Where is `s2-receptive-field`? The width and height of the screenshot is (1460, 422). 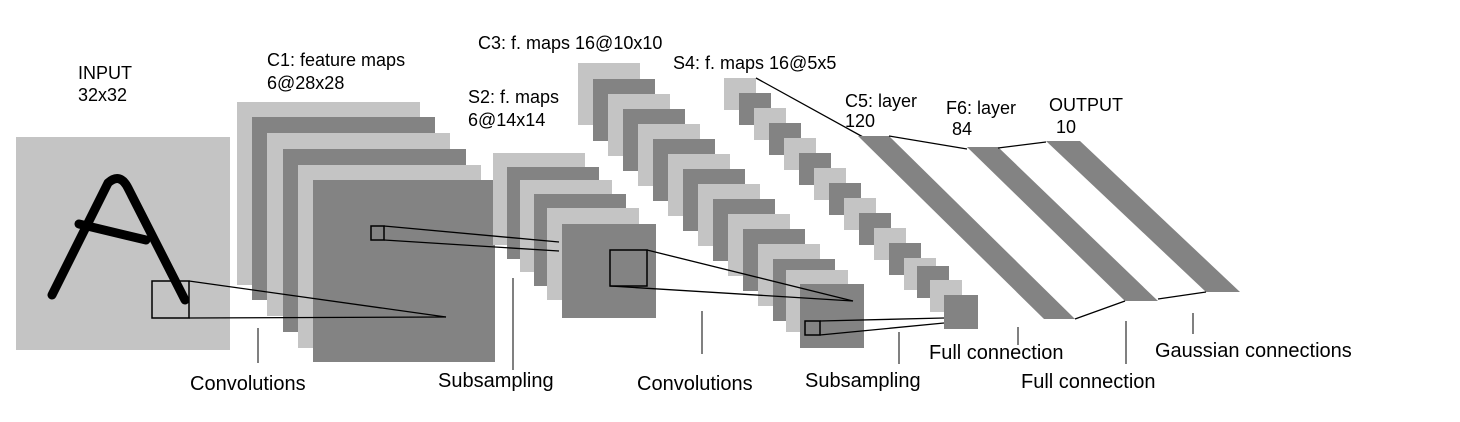
s2-receptive-field is located at coordinates (628, 268).